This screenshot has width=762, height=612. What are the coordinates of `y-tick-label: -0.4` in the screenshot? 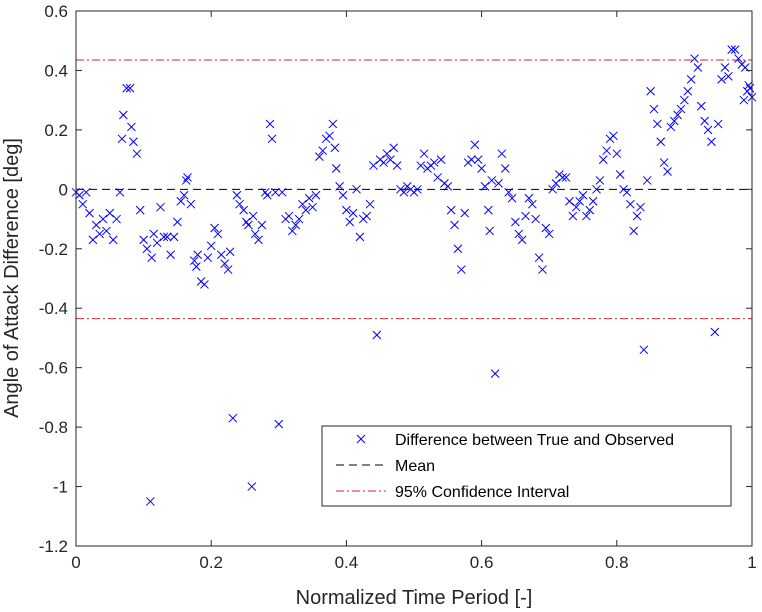 It's located at (53, 308).